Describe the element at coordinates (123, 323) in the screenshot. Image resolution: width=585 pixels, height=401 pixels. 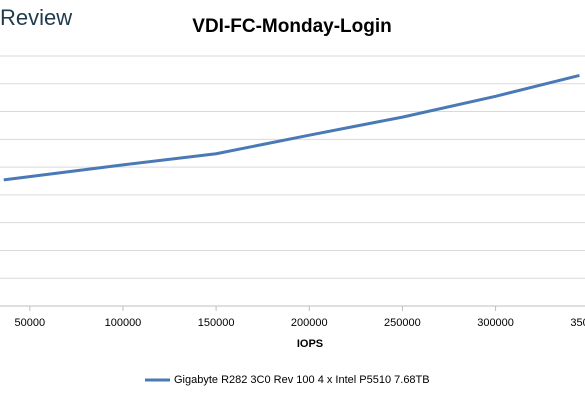
I see `x-tick-label: 100000` at that location.